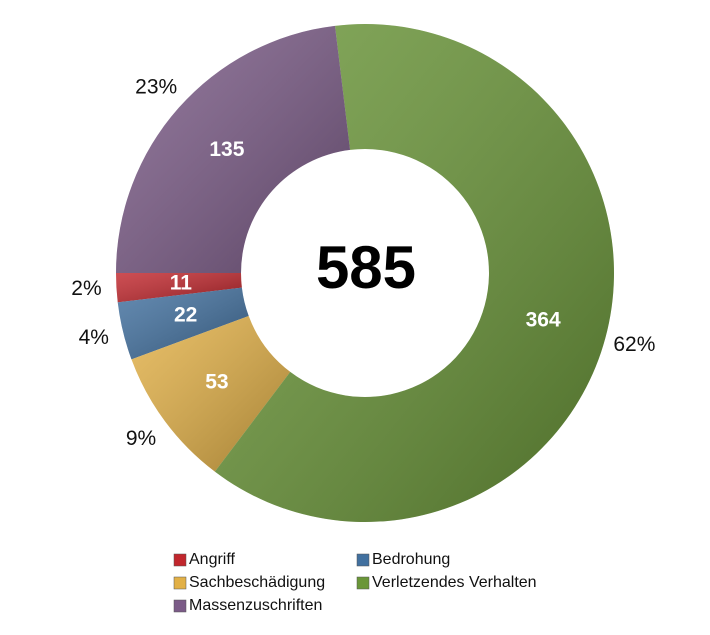 The width and height of the screenshot is (710, 635). I want to click on segment-value-label: 22, so click(185, 315).